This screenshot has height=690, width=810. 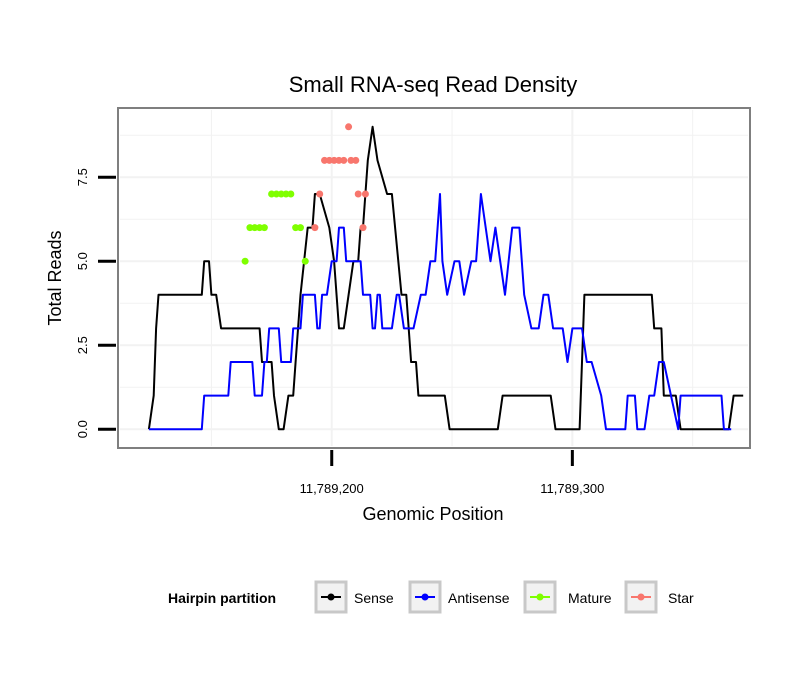 What do you see at coordinates (82, 177) in the screenshot?
I see `y-tick-label: 7.5` at bounding box center [82, 177].